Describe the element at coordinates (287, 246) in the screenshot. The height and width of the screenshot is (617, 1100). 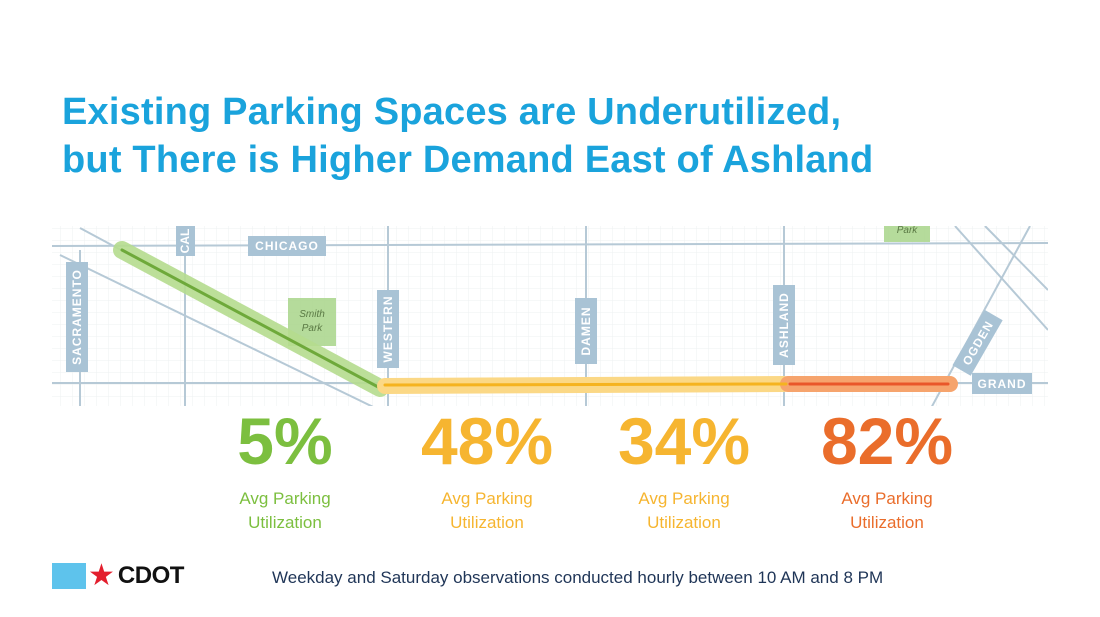
I see `street-label-chicago: CHICAGO` at that location.